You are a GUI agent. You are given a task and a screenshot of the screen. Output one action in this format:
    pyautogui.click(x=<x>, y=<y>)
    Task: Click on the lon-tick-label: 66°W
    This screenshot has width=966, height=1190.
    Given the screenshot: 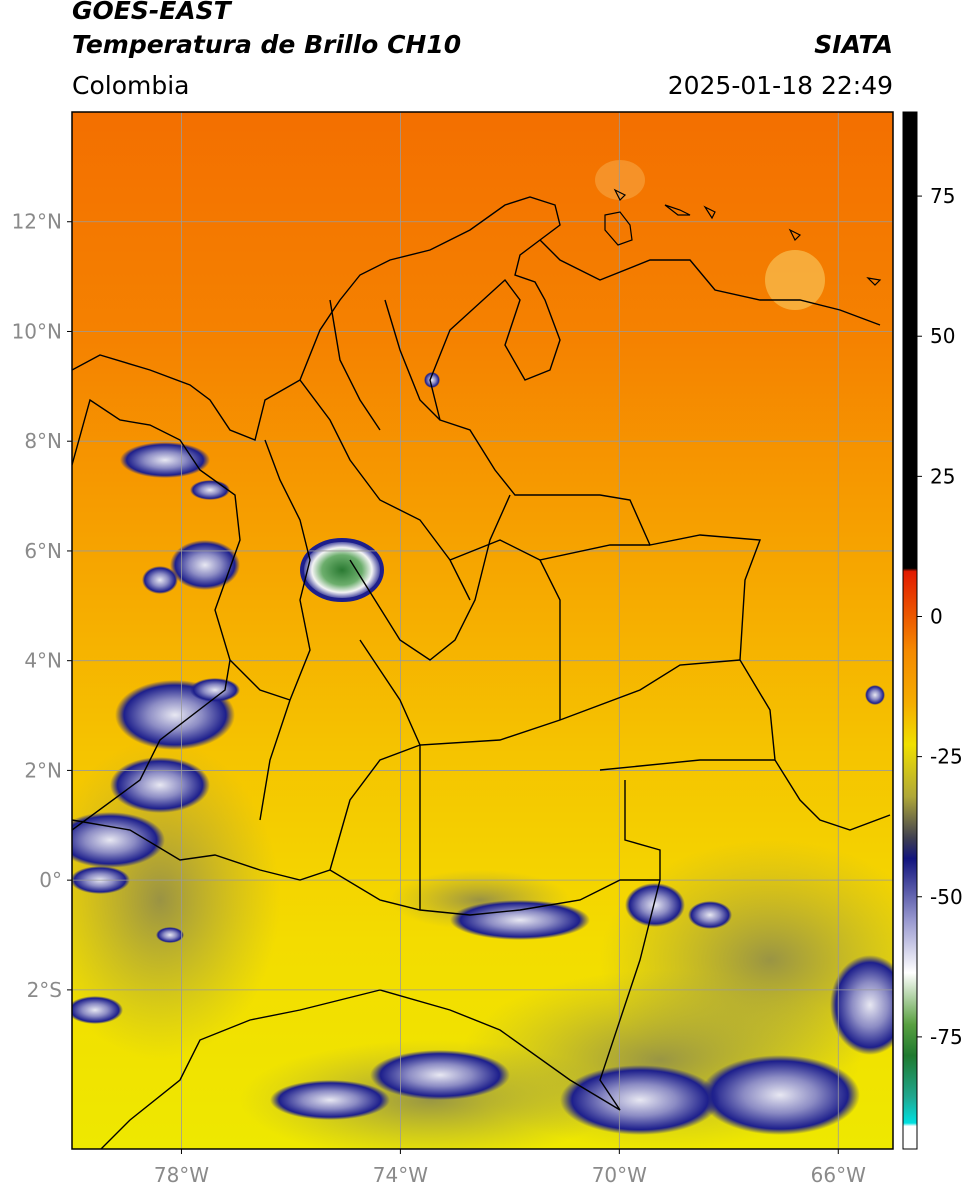 What is the action you would take?
    pyautogui.click(x=838, y=1175)
    